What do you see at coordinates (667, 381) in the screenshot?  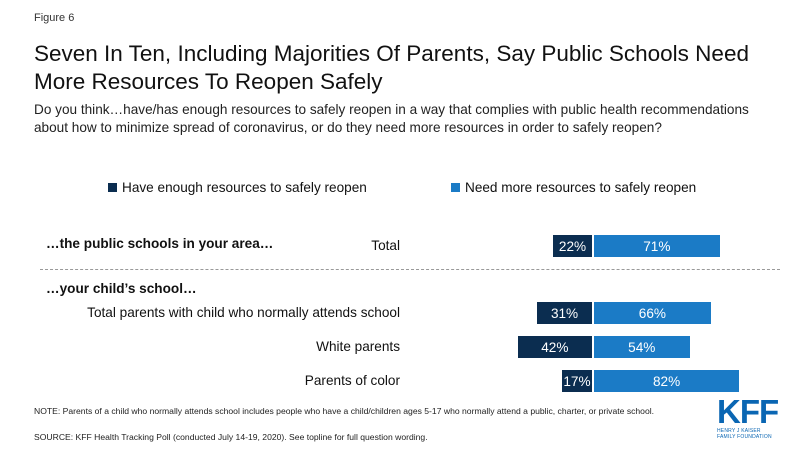 I see `bar-need-more: 82%` at bounding box center [667, 381].